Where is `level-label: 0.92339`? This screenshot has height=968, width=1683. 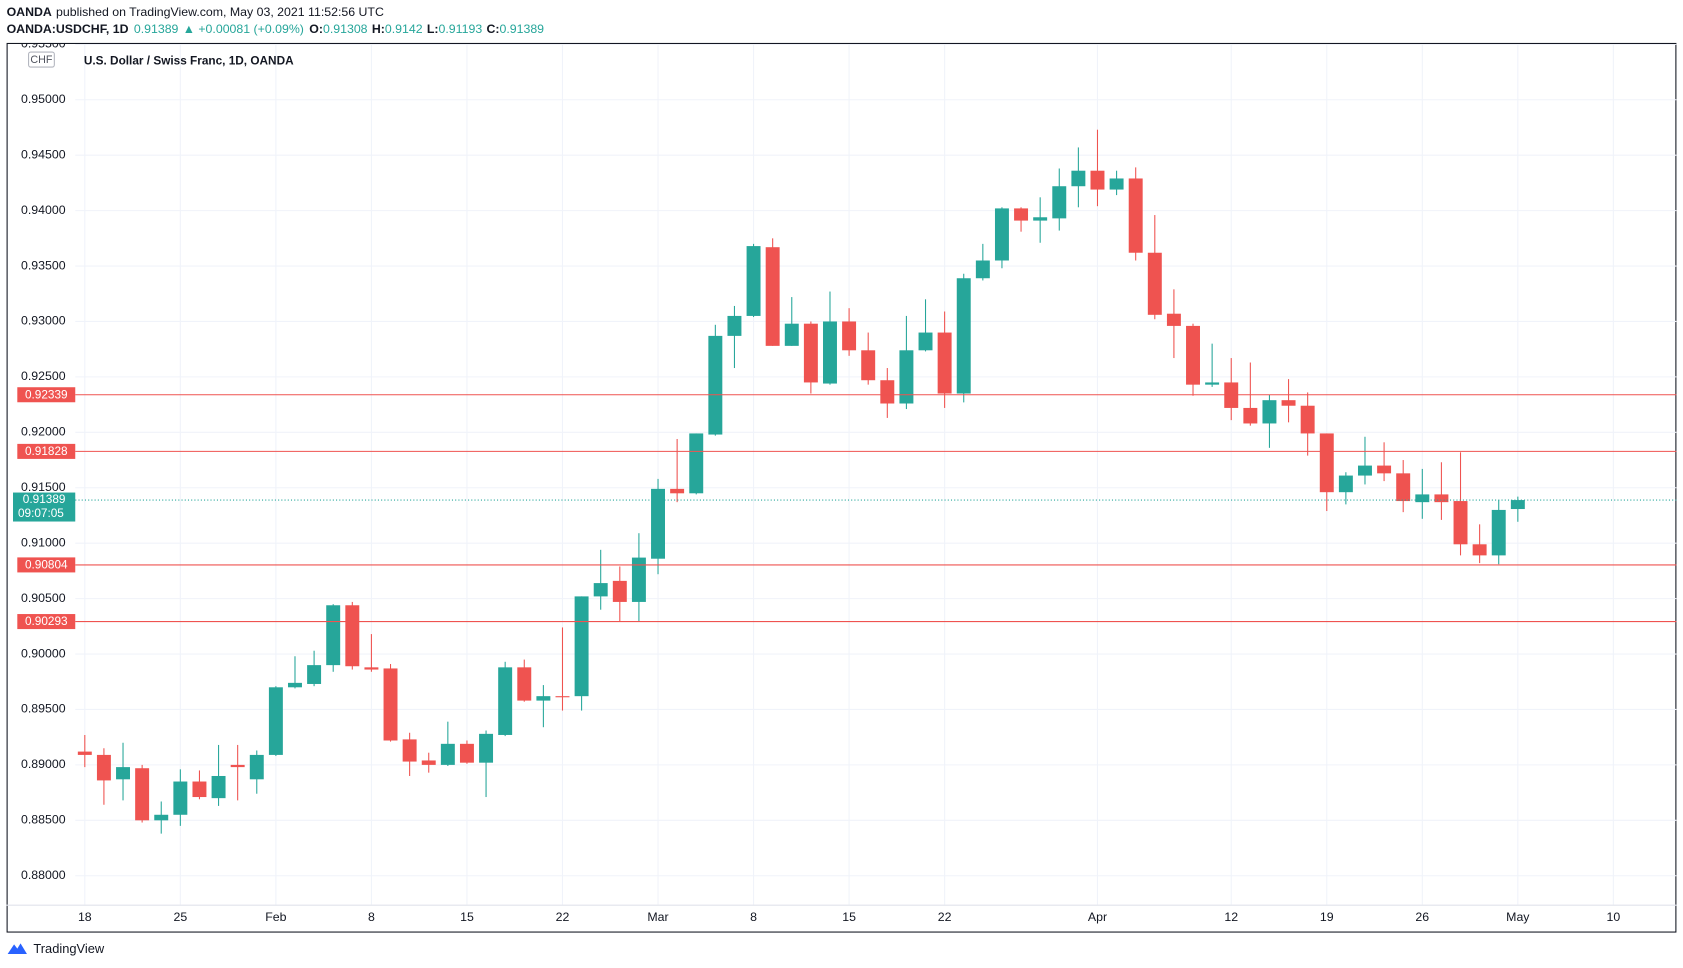
level-label: 0.92339 is located at coordinates (46, 394).